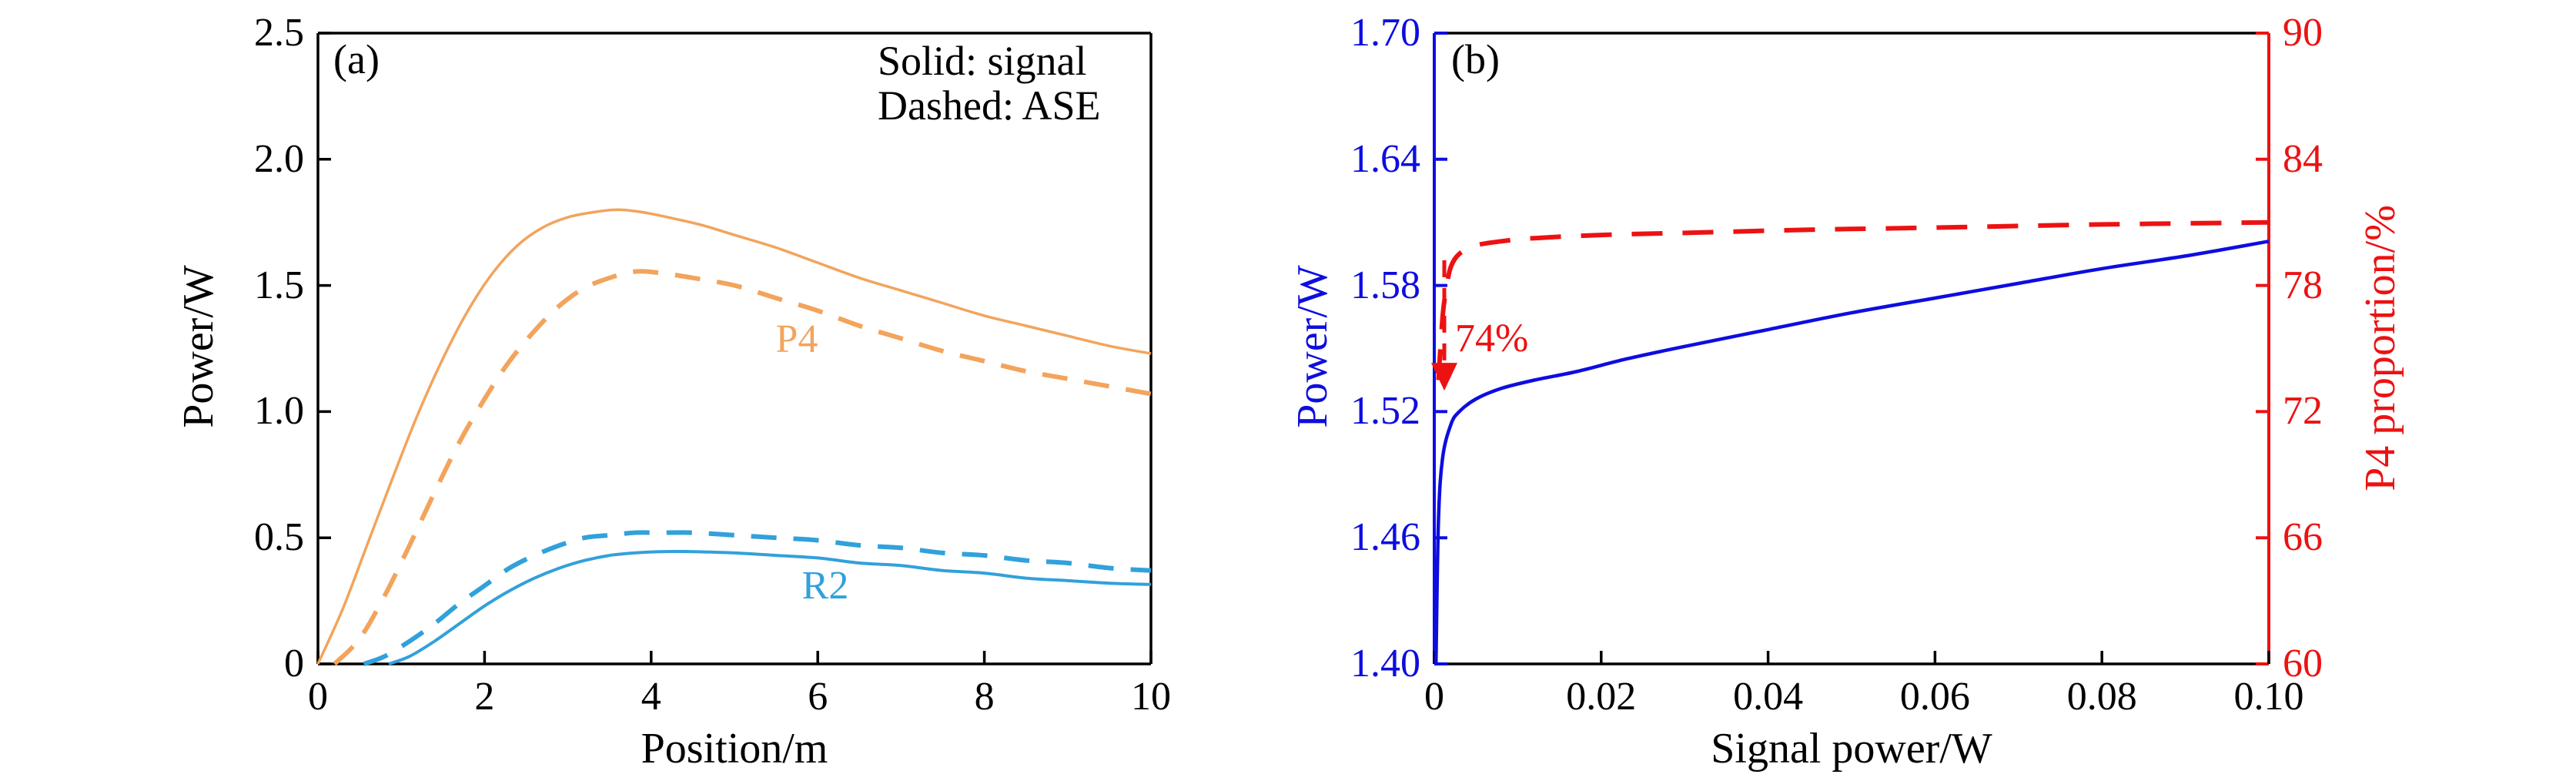  Describe the element at coordinates (279, 412) in the screenshot. I see `panel-a-y-tick-label: 1.0` at that location.